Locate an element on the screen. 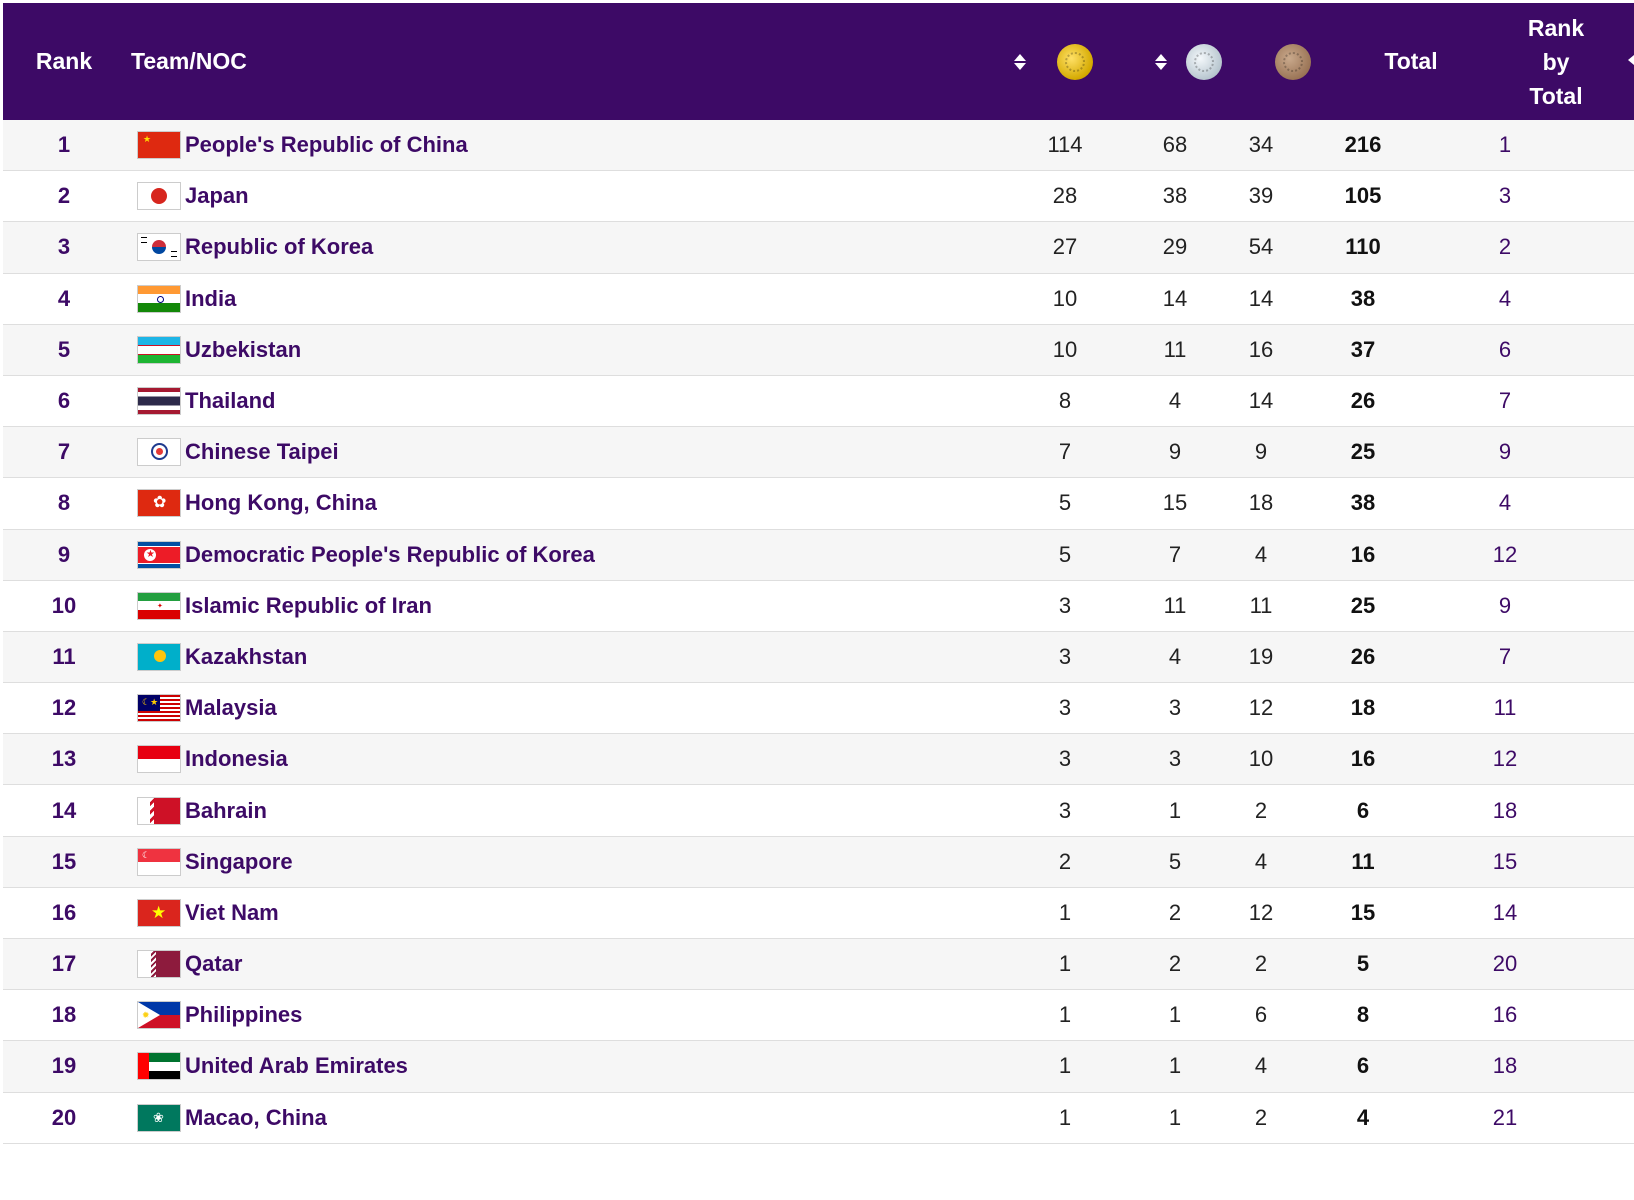 The width and height of the screenshot is (1634, 1200). team-link: Macao, China is located at coordinates (256, 1117).